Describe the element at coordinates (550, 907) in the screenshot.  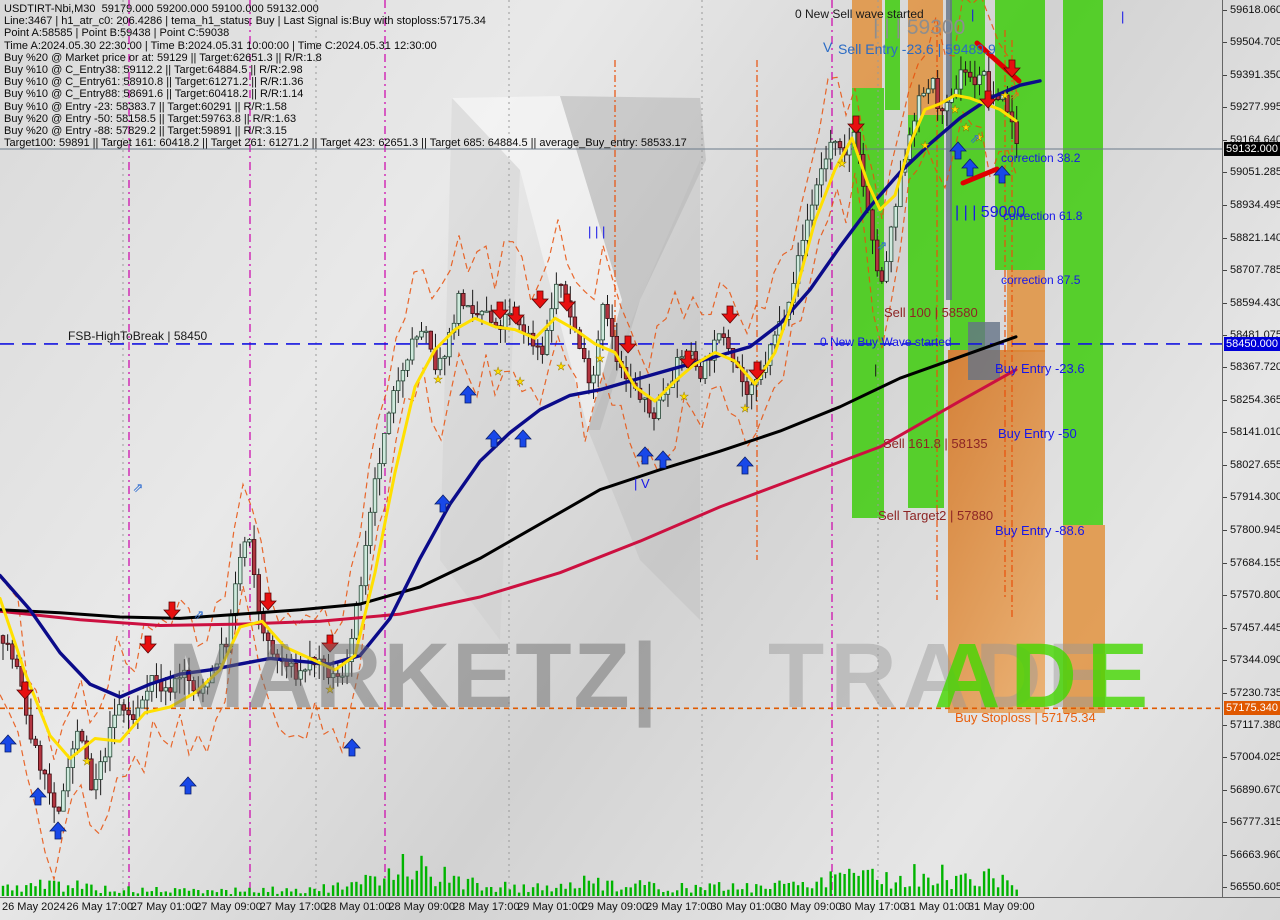
I see `time-axis-label: 29 May 01:00` at that location.